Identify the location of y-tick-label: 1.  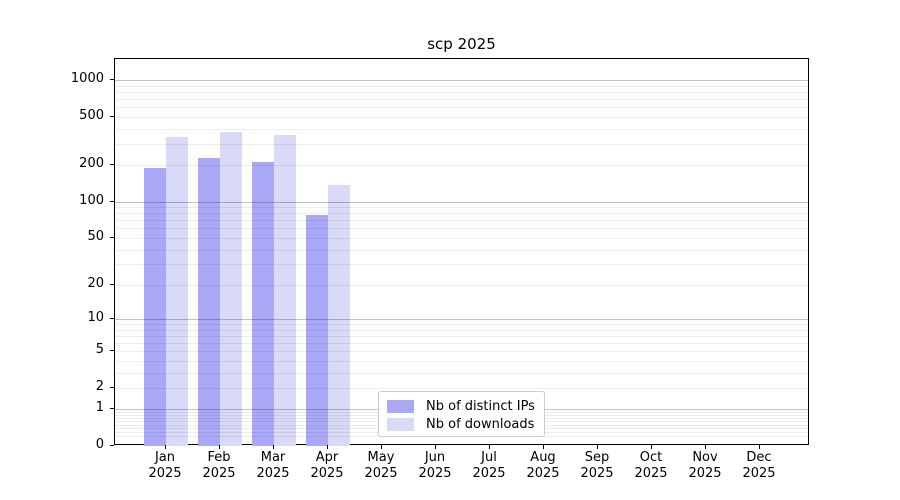
(99, 408).